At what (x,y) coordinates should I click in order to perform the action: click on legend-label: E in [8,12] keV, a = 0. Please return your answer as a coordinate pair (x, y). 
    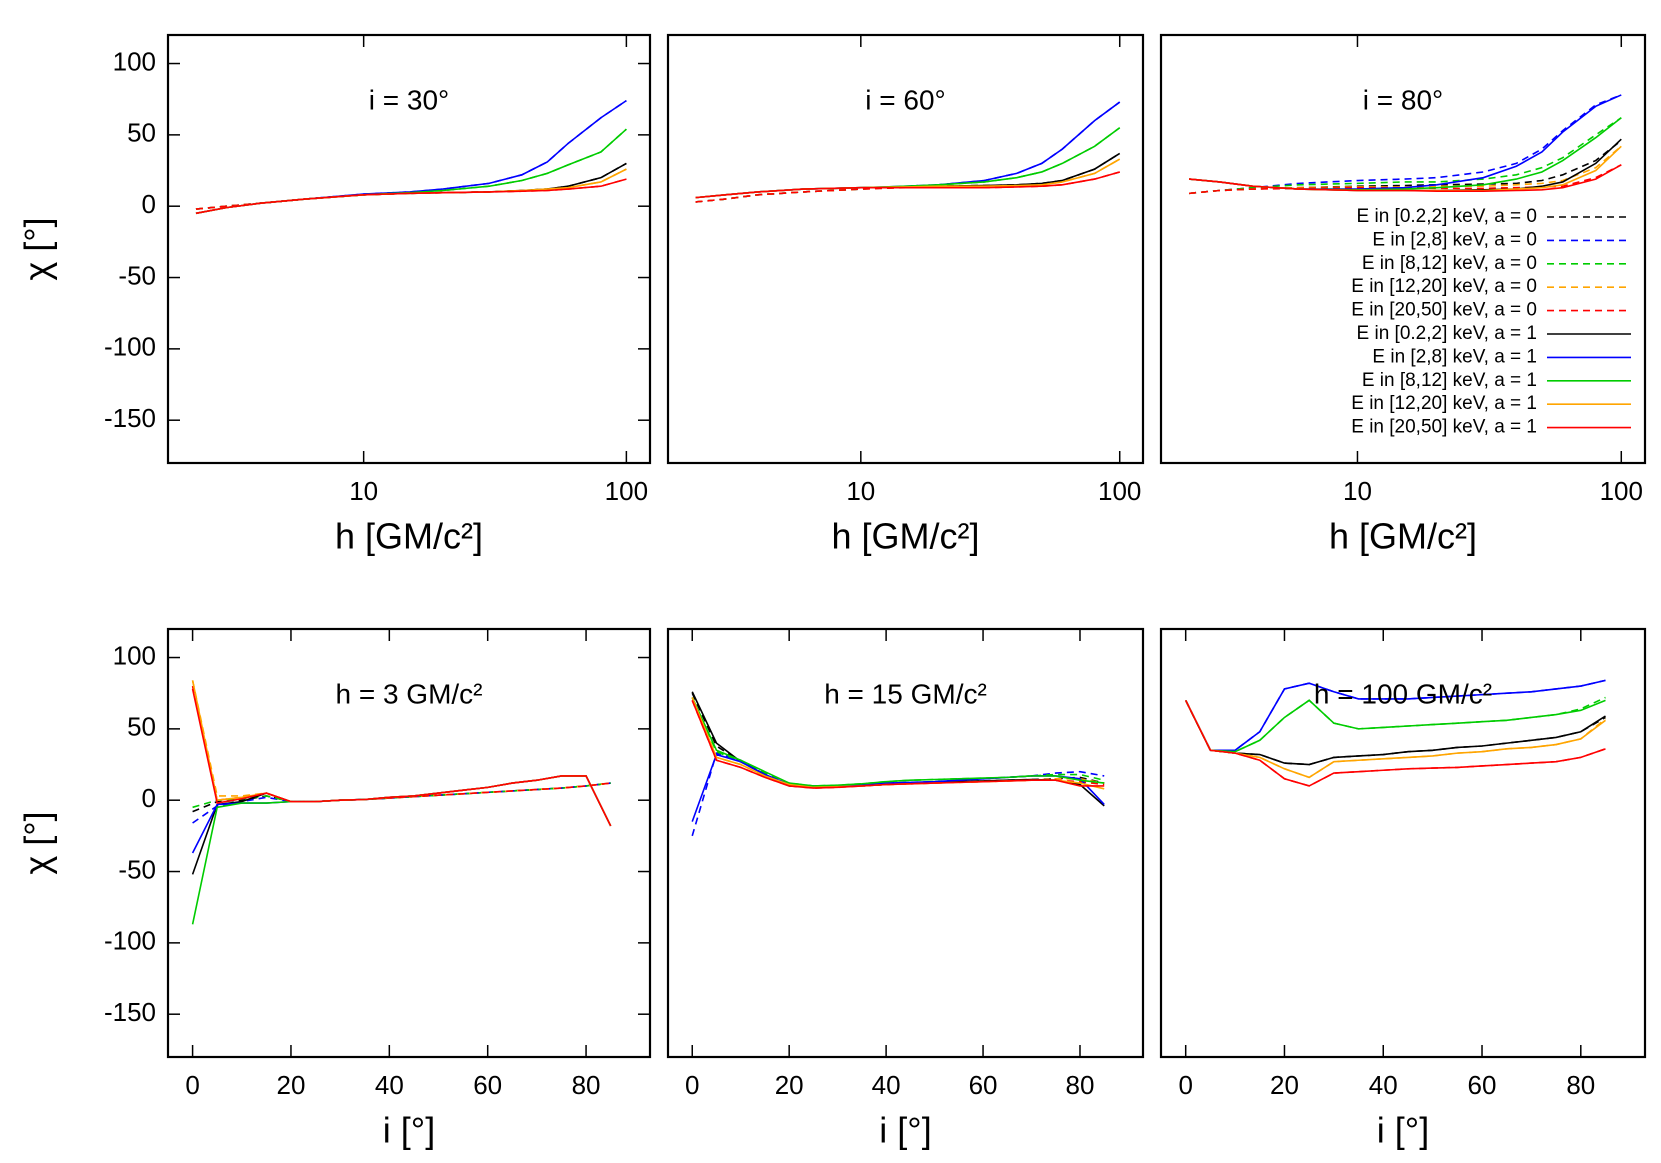
    Looking at the image, I should click on (1449, 263).